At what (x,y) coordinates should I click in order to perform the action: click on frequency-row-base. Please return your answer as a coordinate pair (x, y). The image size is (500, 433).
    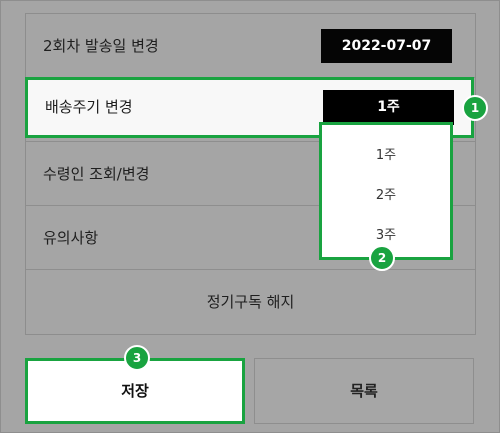
    Looking at the image, I should click on (250, 110).